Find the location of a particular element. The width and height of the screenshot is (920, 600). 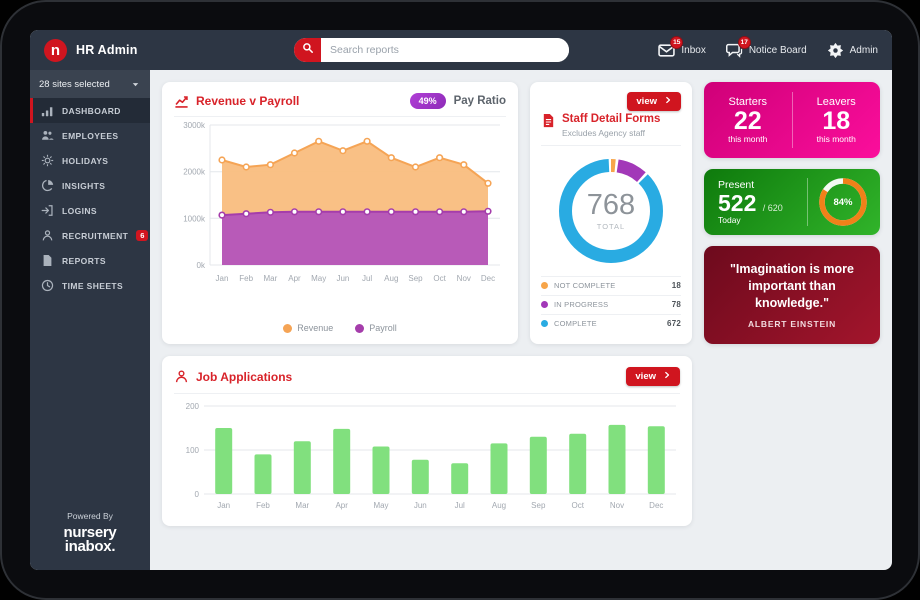

inbox-badge: 15 is located at coordinates (677, 42).